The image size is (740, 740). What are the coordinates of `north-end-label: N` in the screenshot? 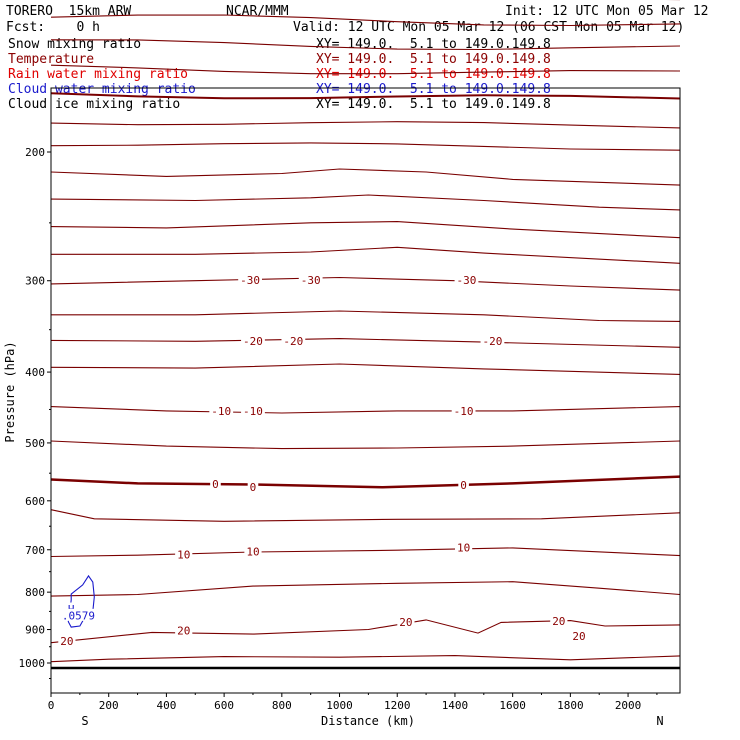 It's located at (659, 721).